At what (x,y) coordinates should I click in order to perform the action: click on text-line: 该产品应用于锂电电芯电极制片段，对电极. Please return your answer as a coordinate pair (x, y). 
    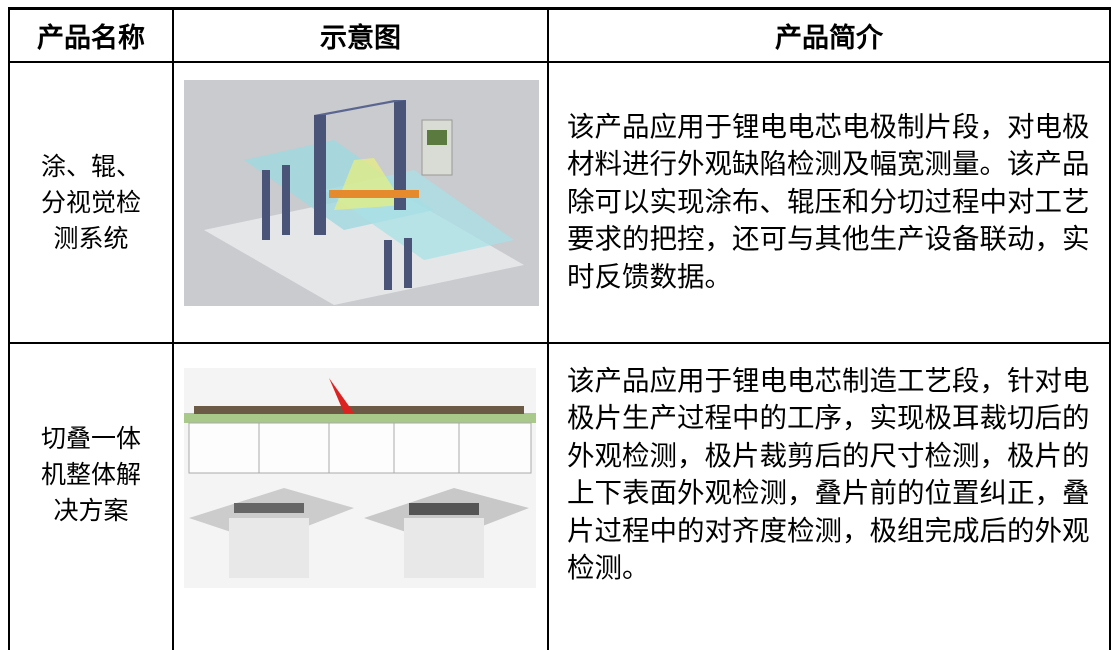
    Looking at the image, I should click on (828, 126).